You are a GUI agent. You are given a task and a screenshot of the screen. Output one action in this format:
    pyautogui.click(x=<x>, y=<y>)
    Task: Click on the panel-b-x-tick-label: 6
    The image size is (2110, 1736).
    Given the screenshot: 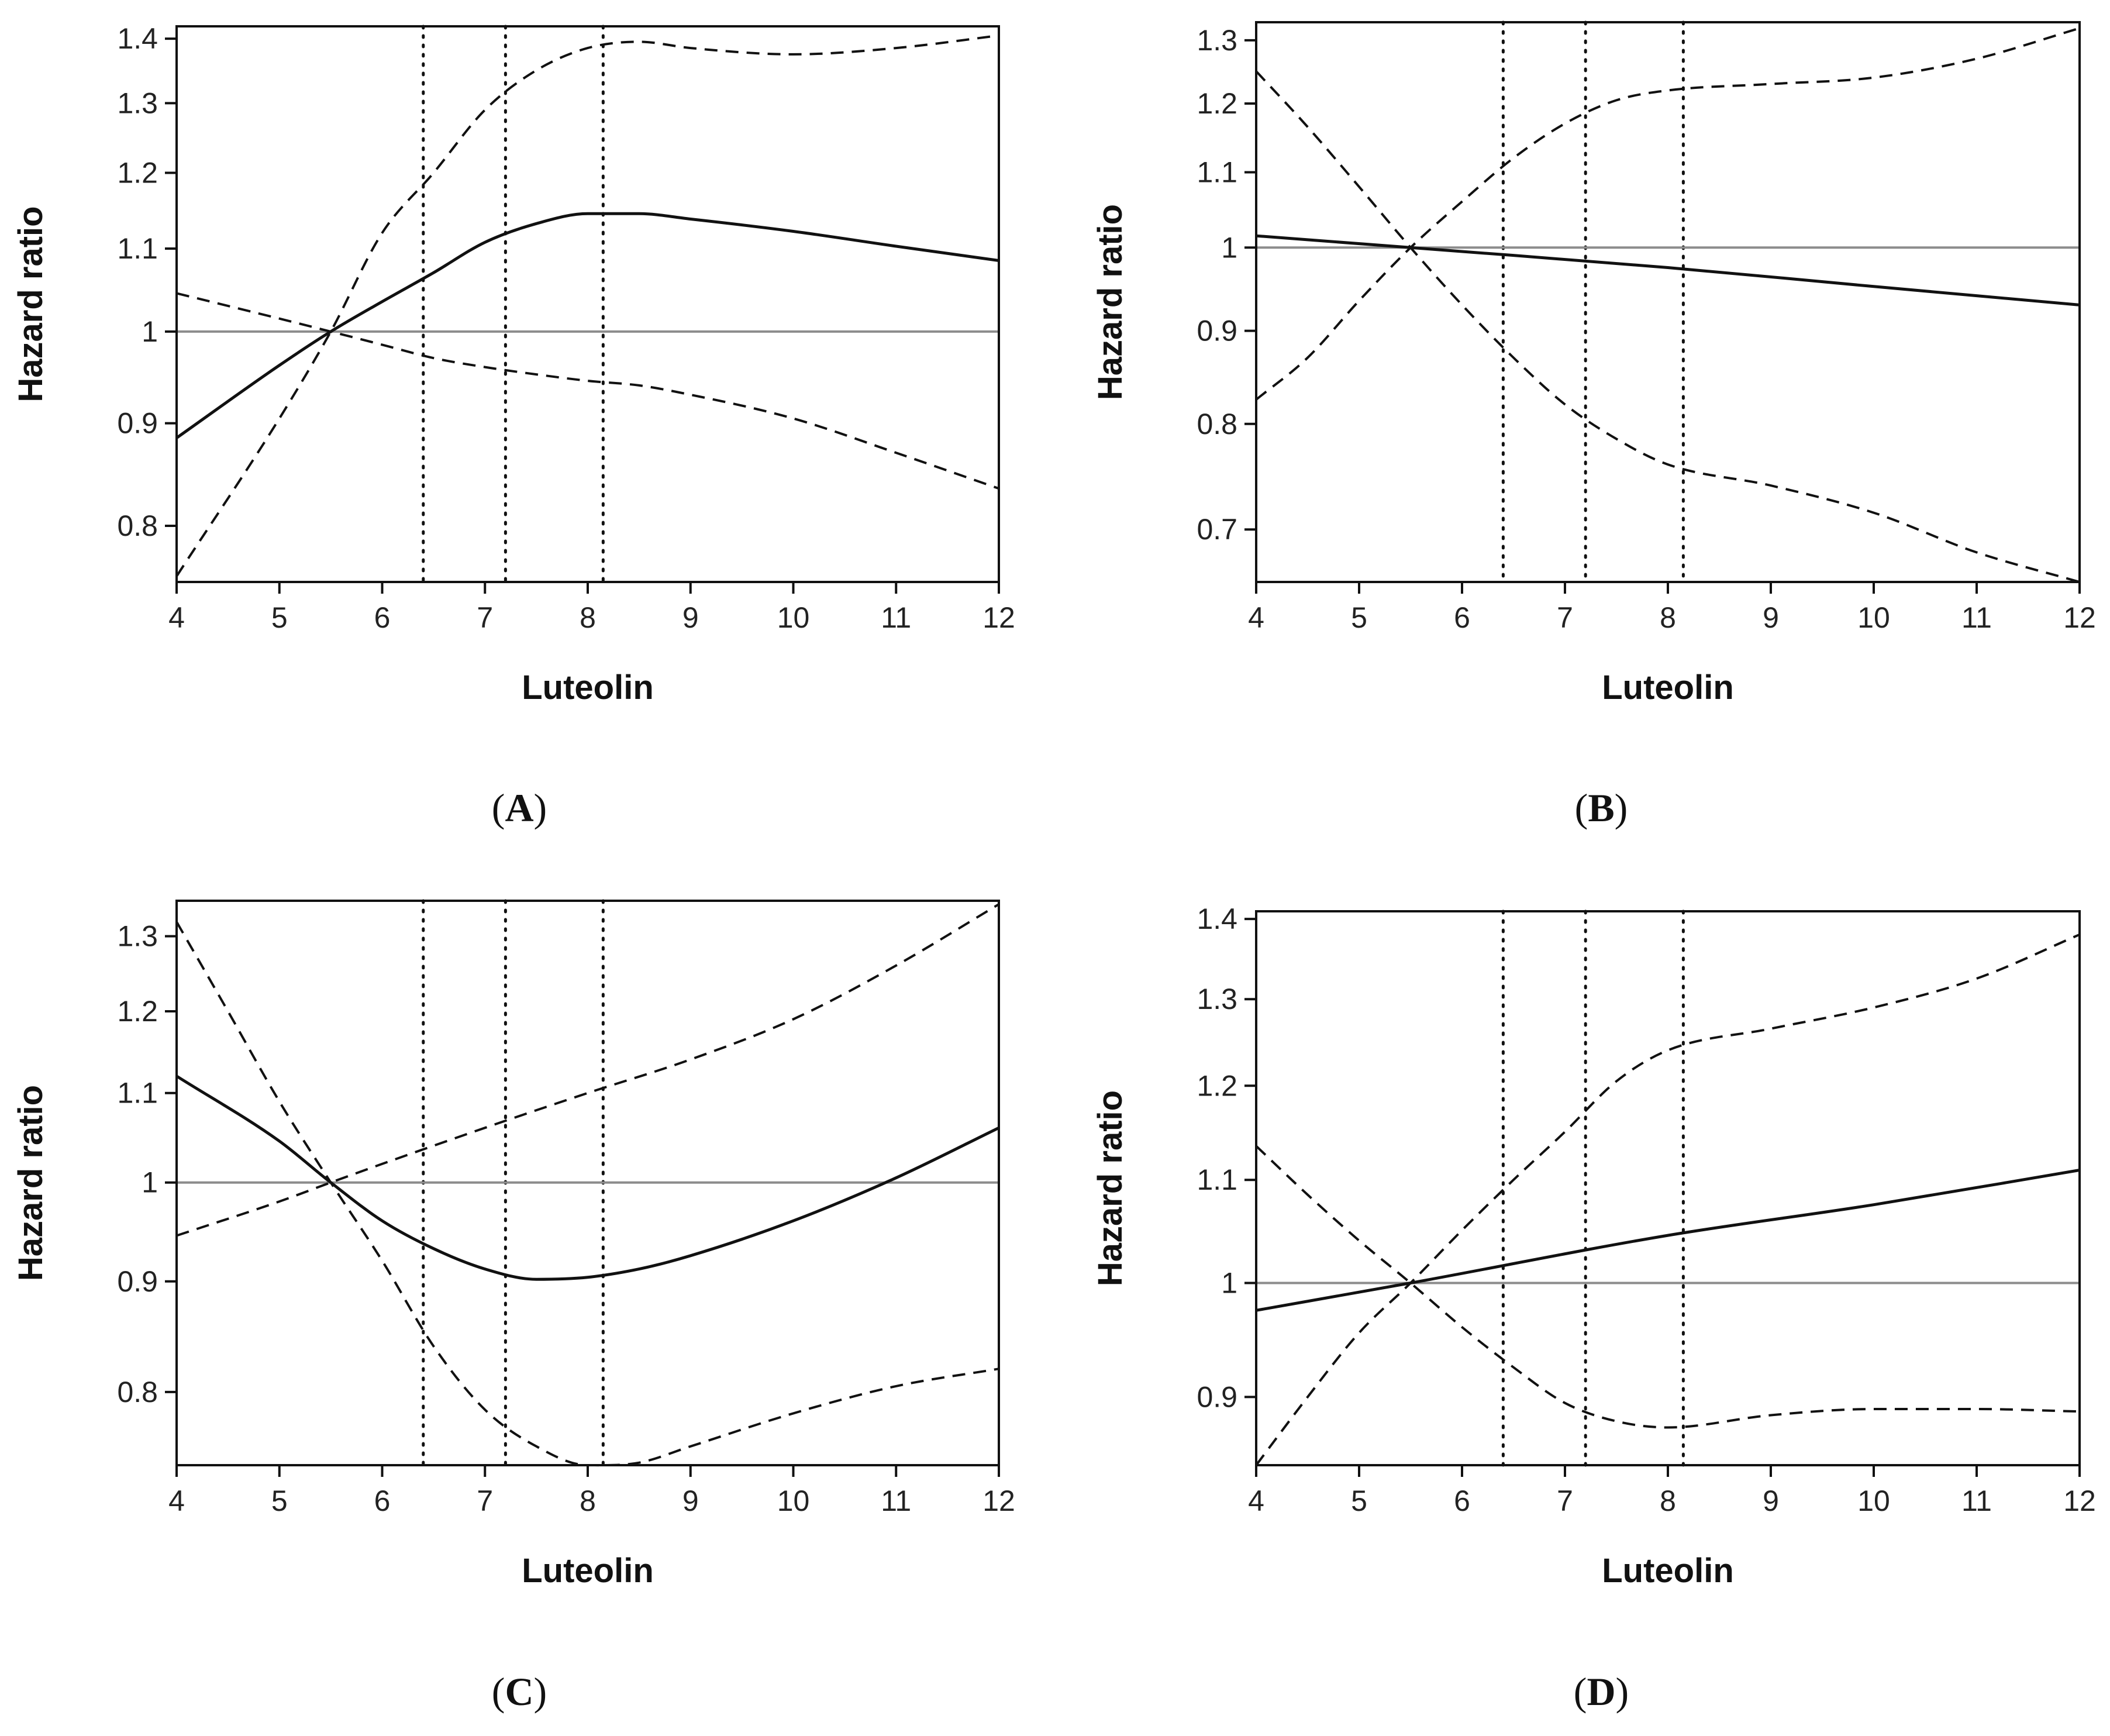 What is the action you would take?
    pyautogui.click(x=1462, y=617)
    